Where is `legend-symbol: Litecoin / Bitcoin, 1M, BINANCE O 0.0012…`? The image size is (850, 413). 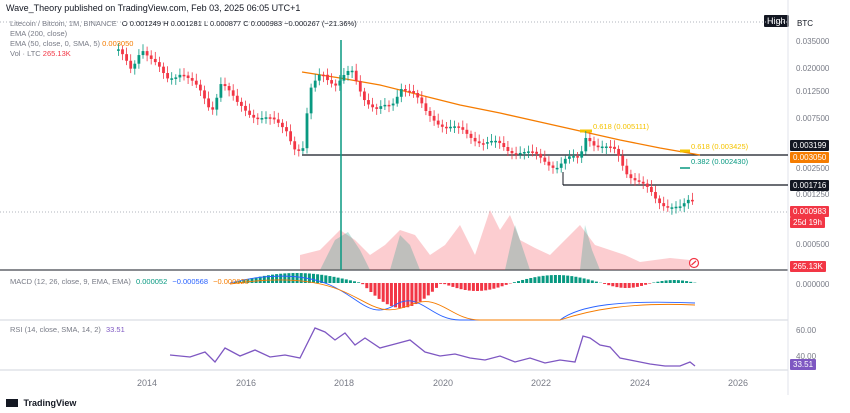
legend-symbol: Litecoin / Bitcoin, 1M, BINANCE O 0.0012… is located at coordinates (183, 23).